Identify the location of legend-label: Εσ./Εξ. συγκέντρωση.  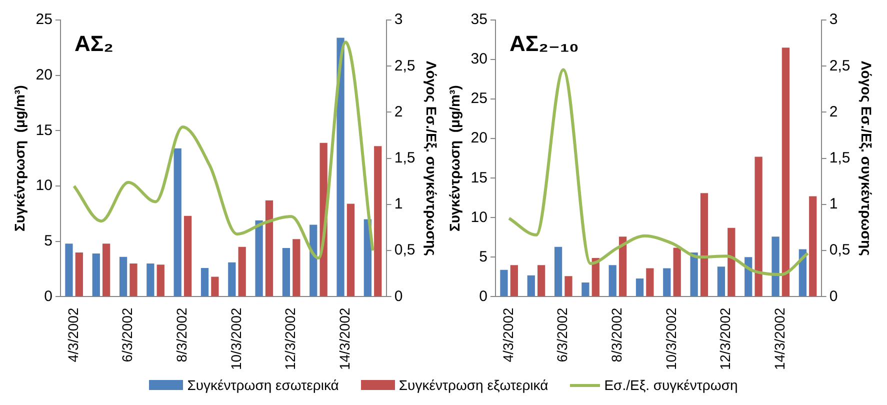
(671, 385).